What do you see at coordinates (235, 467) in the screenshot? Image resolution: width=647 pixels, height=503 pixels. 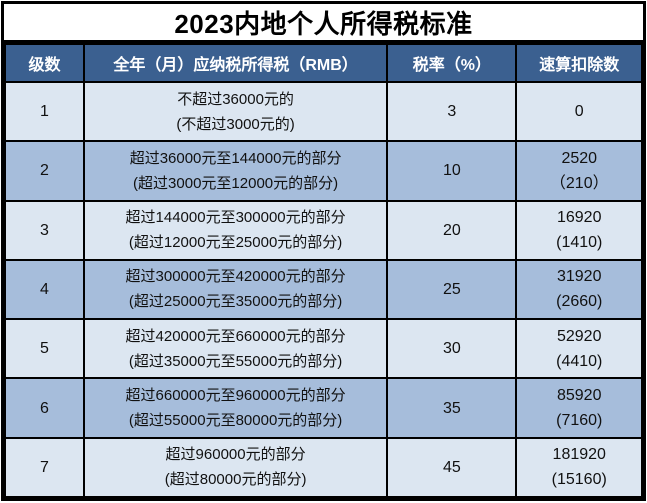 I see `income-cell: 超过960000元的部分 (超过80000元的部分)` at bounding box center [235, 467].